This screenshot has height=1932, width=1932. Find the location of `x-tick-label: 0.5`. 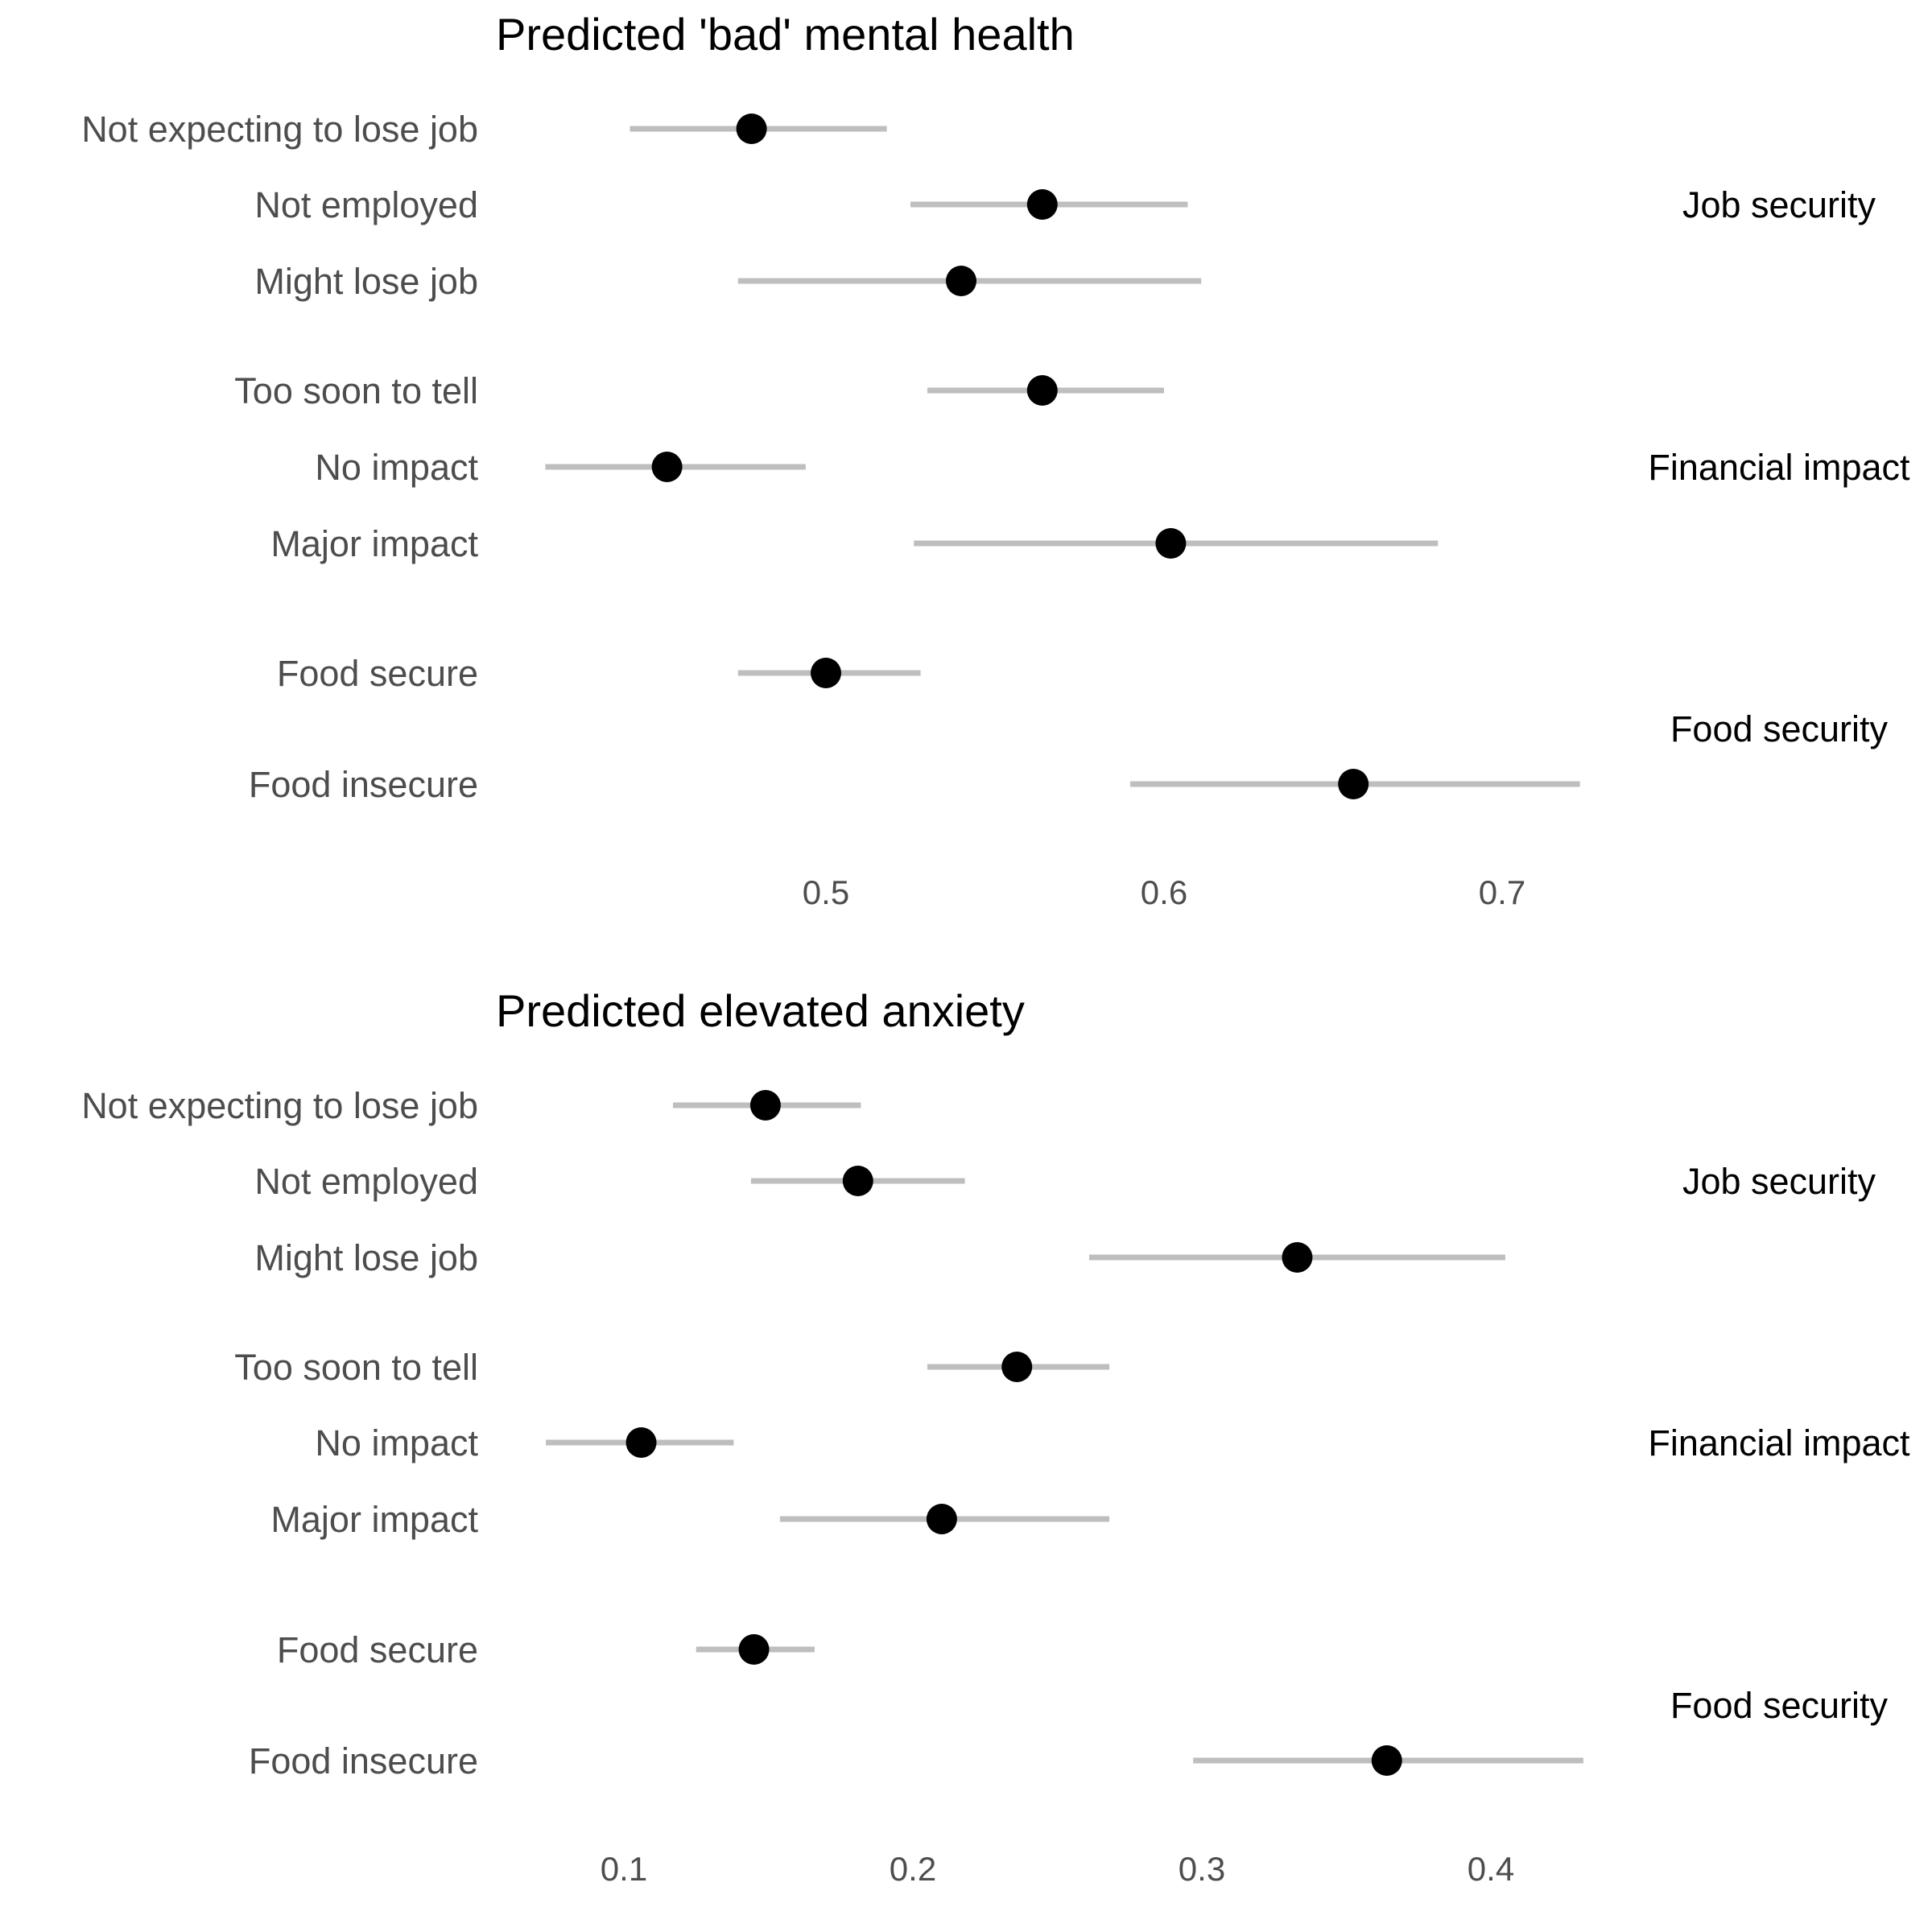

x-tick-label: 0.5 is located at coordinates (826, 892).